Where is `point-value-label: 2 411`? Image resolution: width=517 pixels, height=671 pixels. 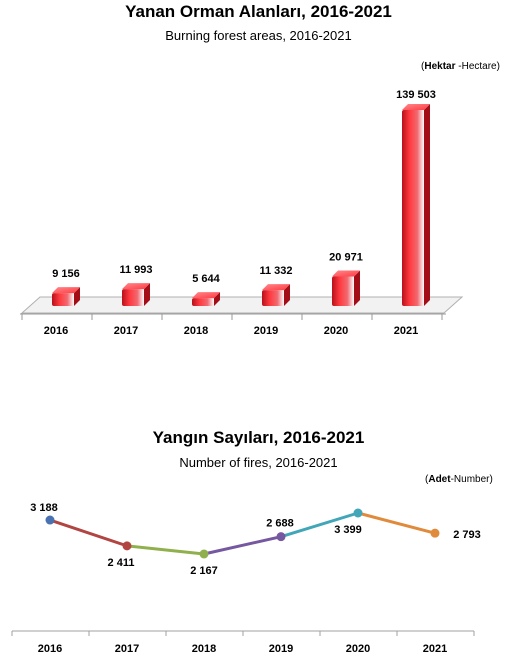
point-value-label: 2 411 is located at coordinates (121, 563).